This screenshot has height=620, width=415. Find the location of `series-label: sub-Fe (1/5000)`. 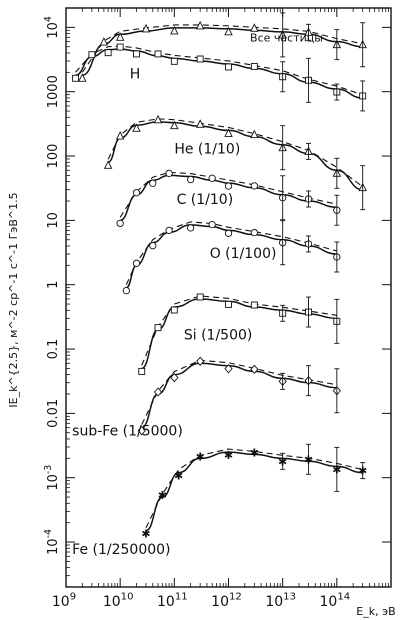

series-label: sub-Fe (1/5000) is located at coordinates (127, 432).